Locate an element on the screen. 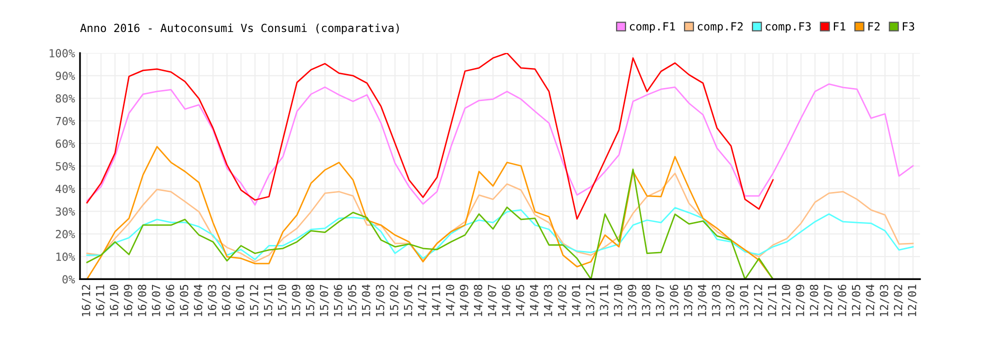  x-tick-label: 12/02 is located at coordinates (899, 300).